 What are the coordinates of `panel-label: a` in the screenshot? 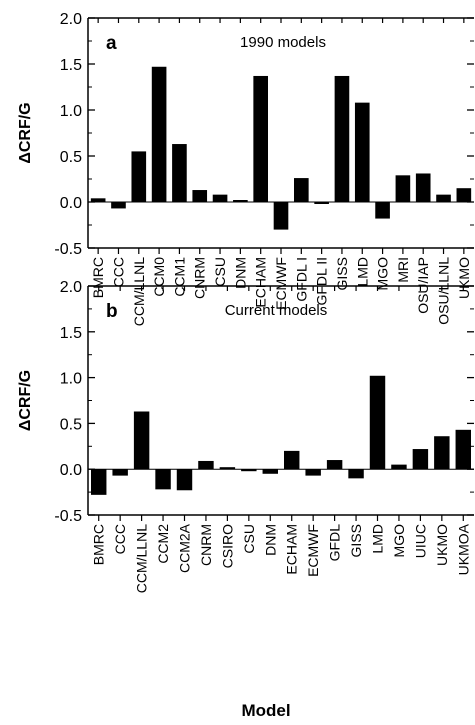 It's located at (111, 43).